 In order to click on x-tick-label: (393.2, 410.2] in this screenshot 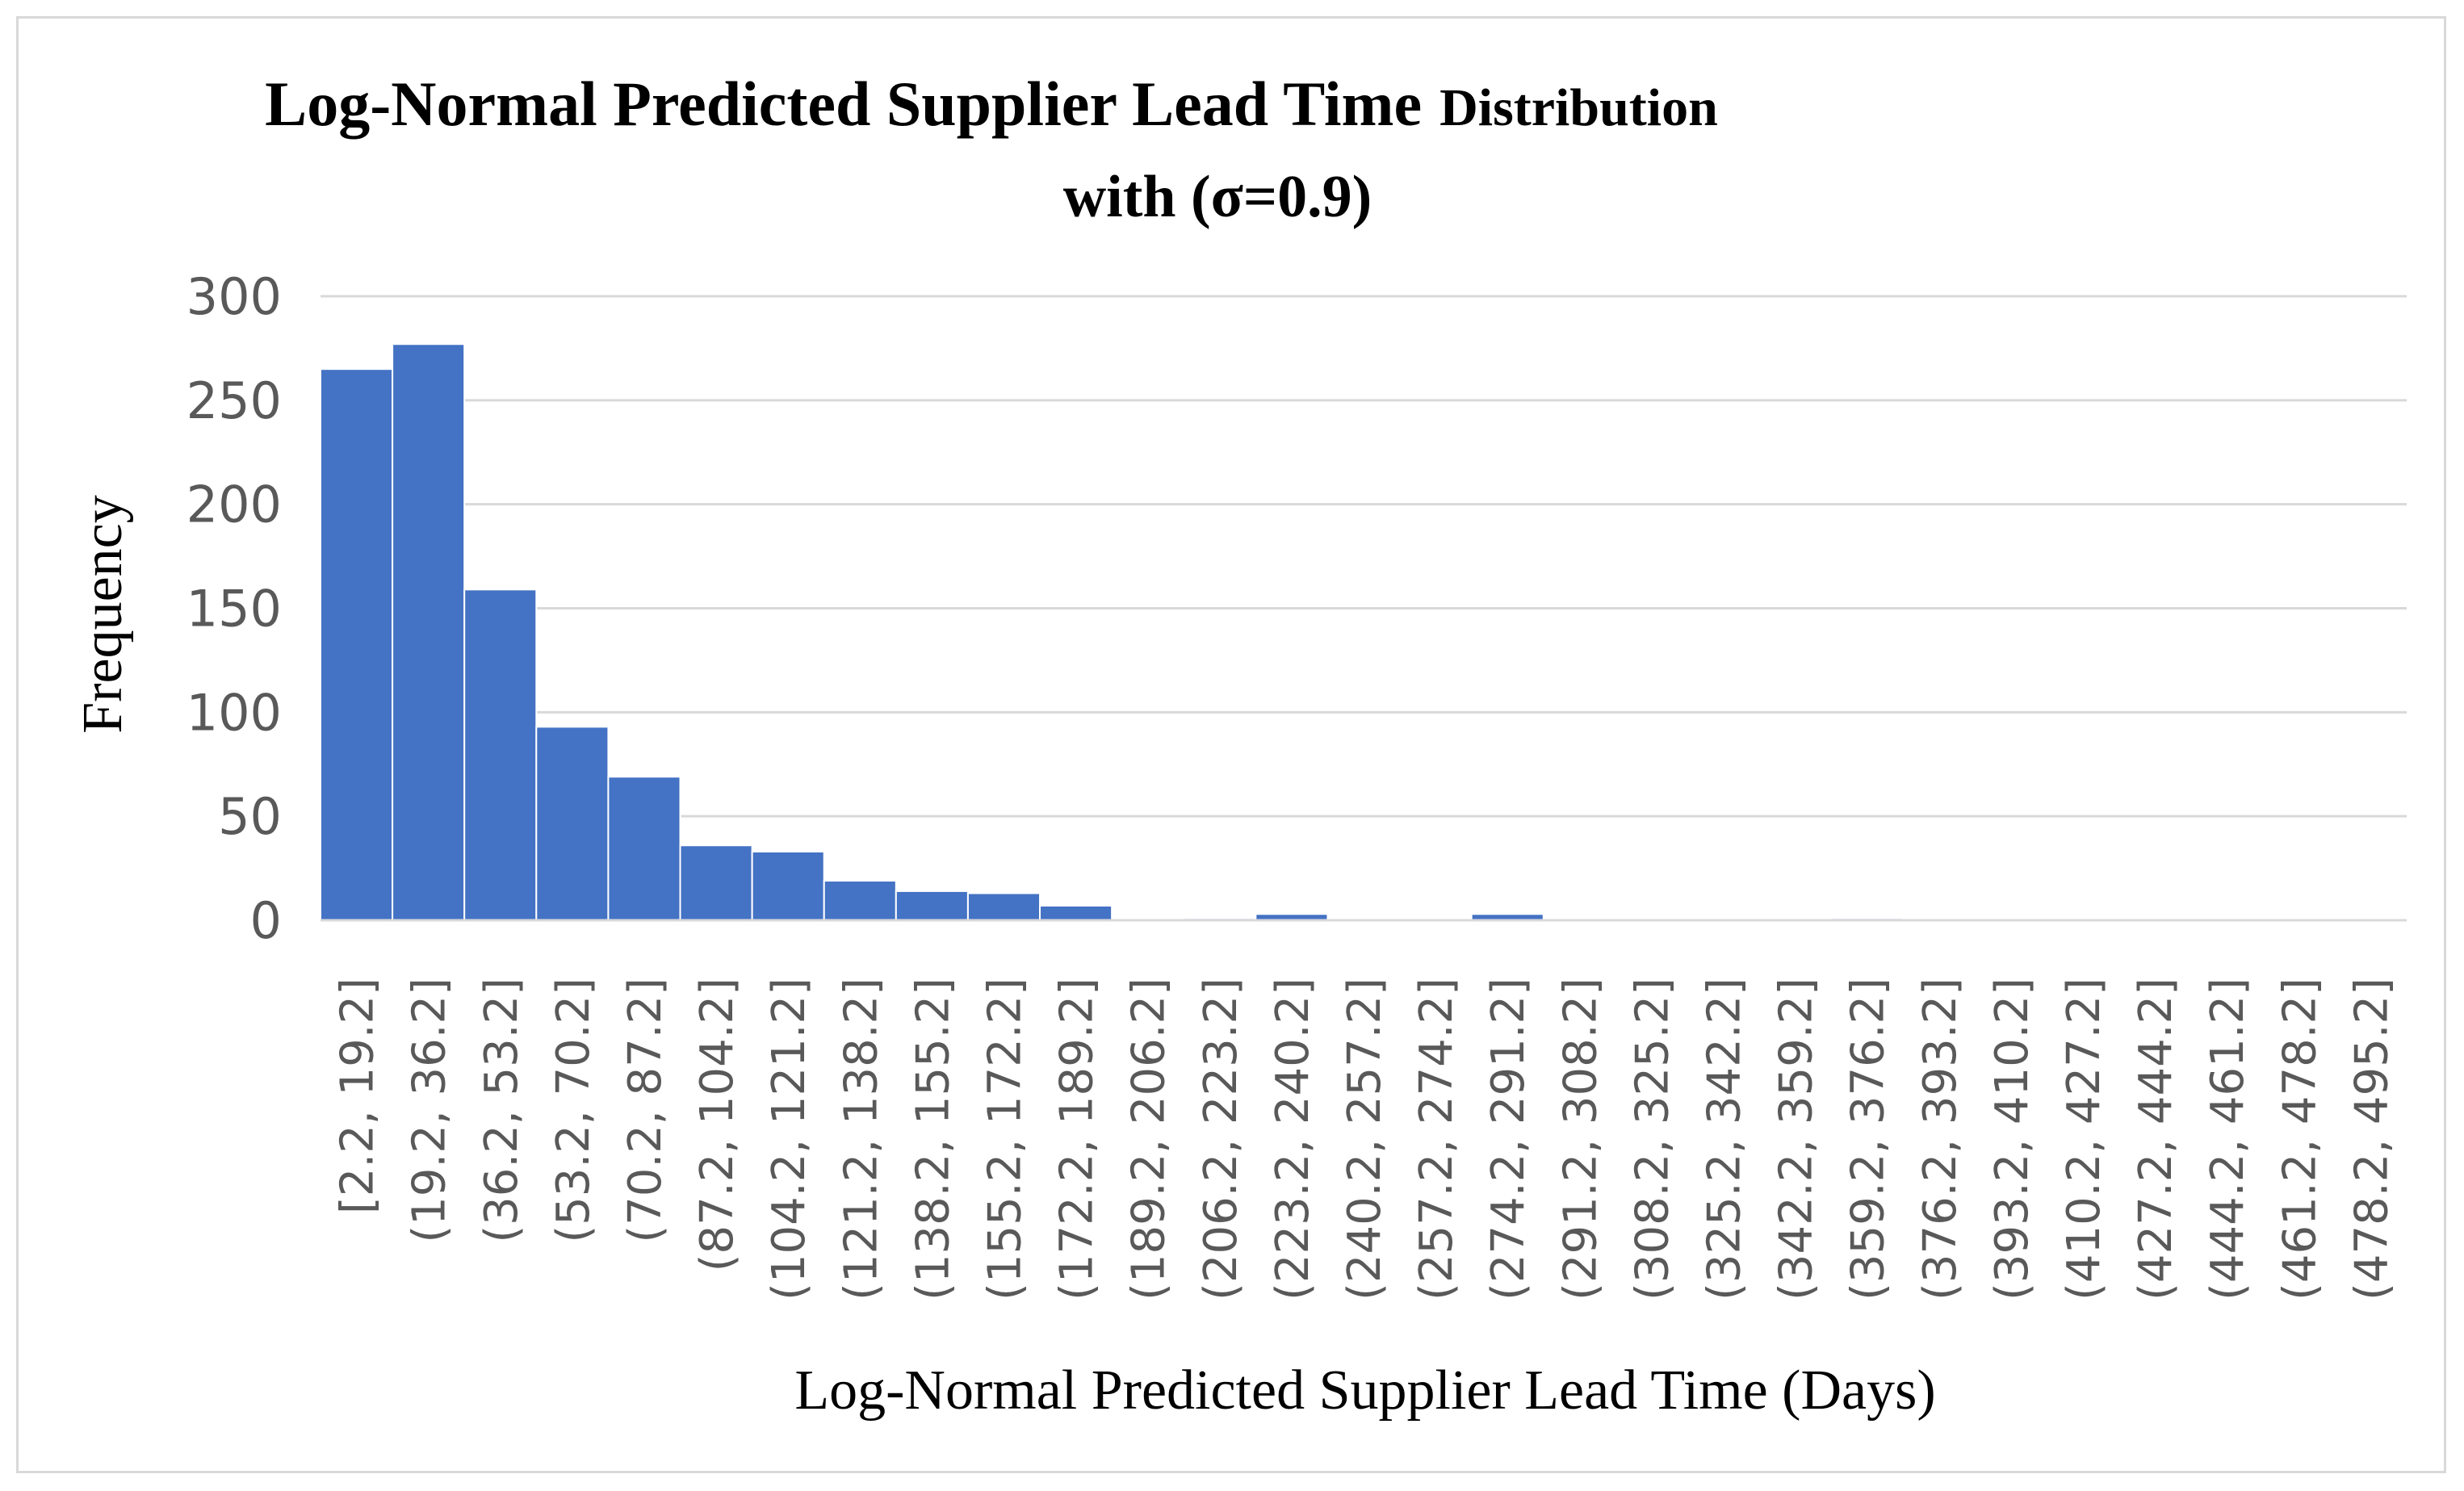, I will do `click(2012, 1139)`.